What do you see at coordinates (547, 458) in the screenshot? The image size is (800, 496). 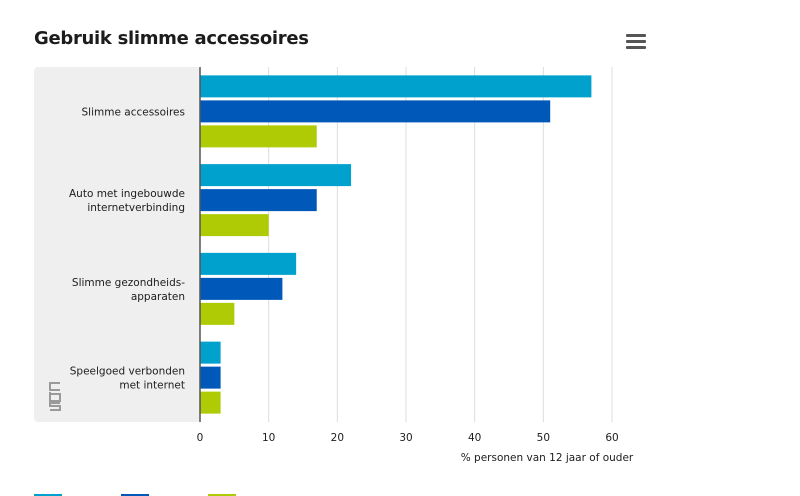 I see `x-axis-title: % personen van 12 jaar of ouder` at bounding box center [547, 458].